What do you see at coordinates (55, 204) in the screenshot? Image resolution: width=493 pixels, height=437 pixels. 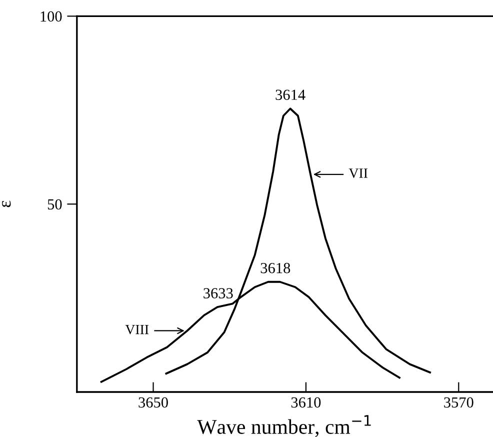 I see `y-tick-label: 50` at bounding box center [55, 204].